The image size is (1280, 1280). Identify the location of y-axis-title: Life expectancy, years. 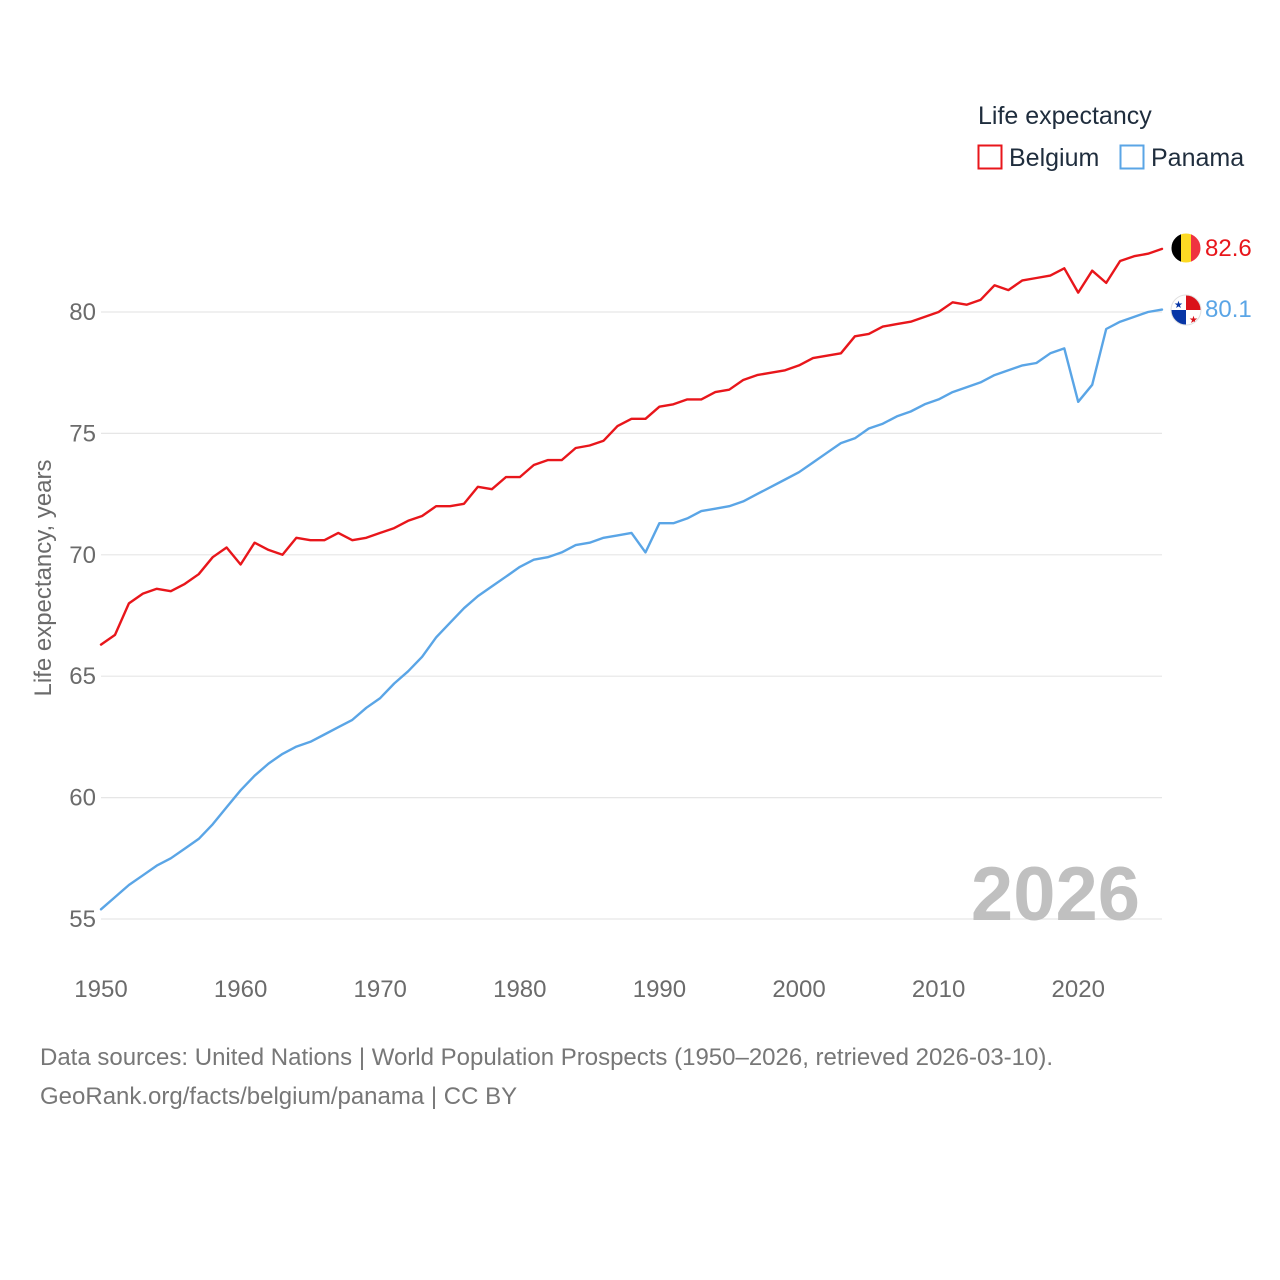
(43, 577).